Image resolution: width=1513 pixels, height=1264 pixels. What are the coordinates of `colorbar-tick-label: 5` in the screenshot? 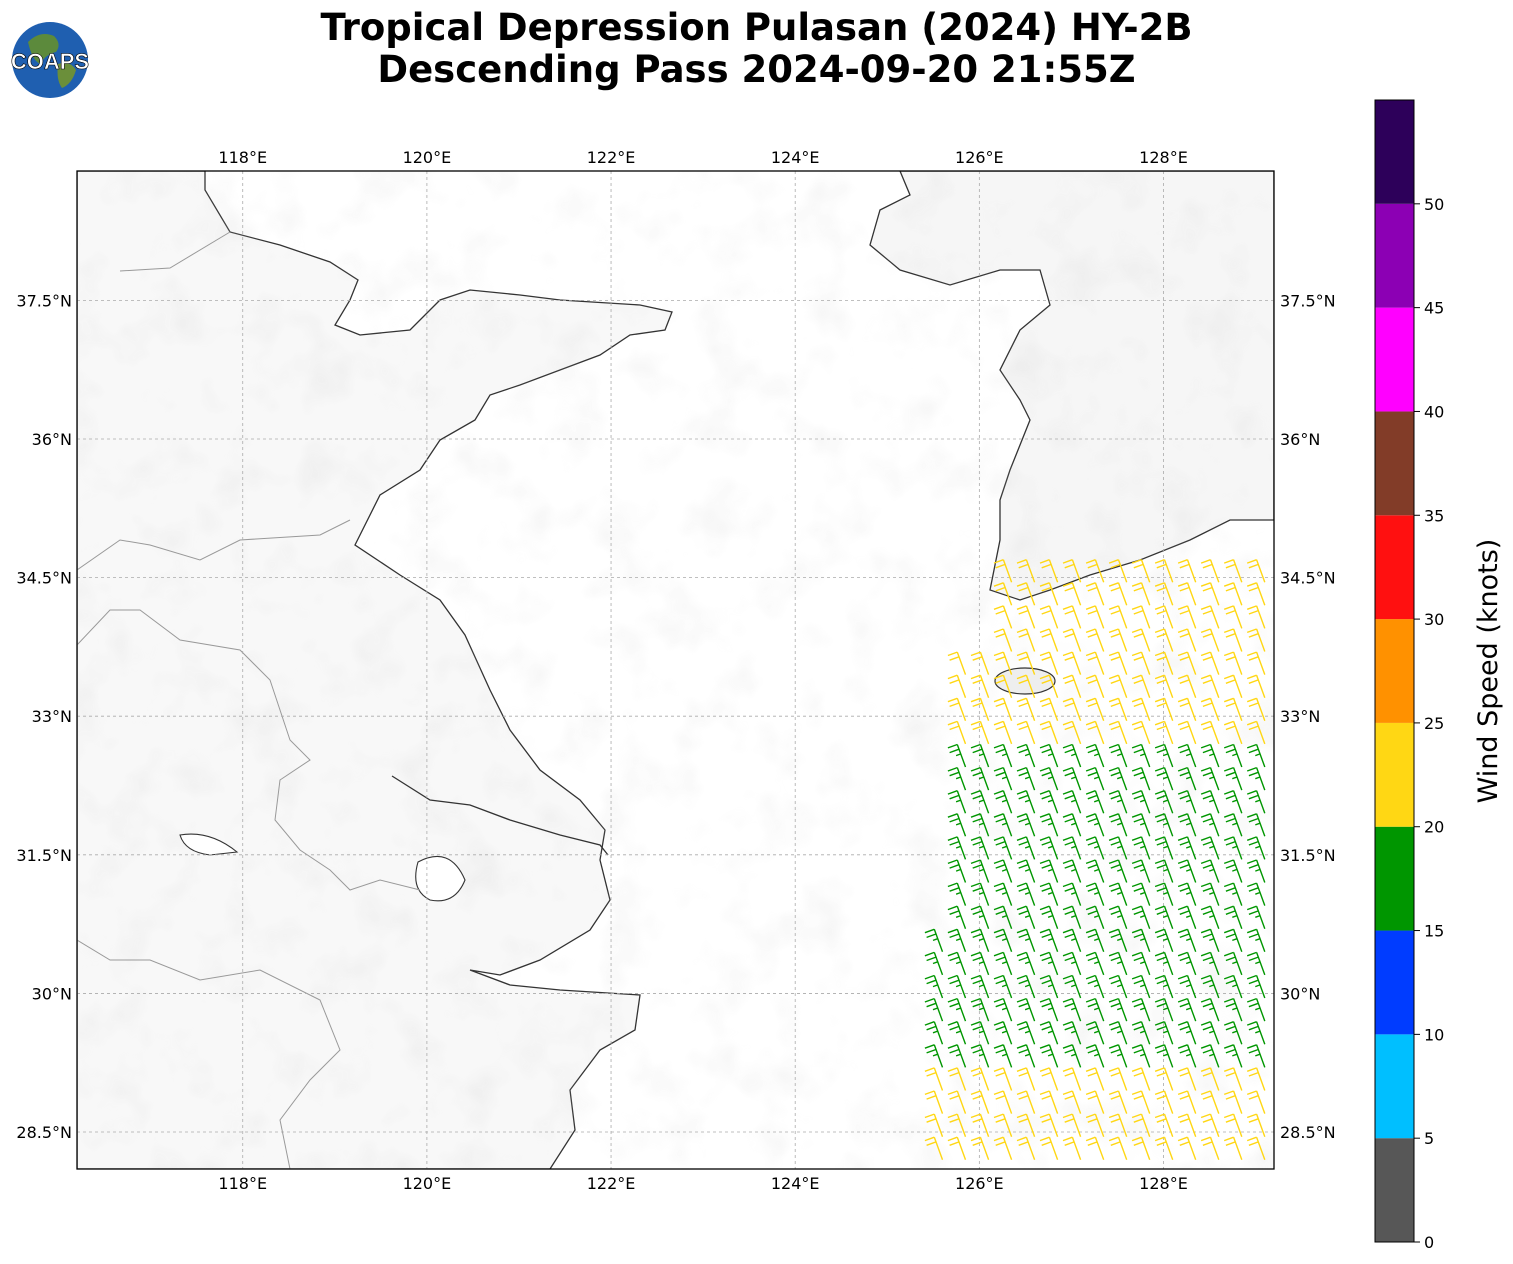 It's located at (1429, 1138).